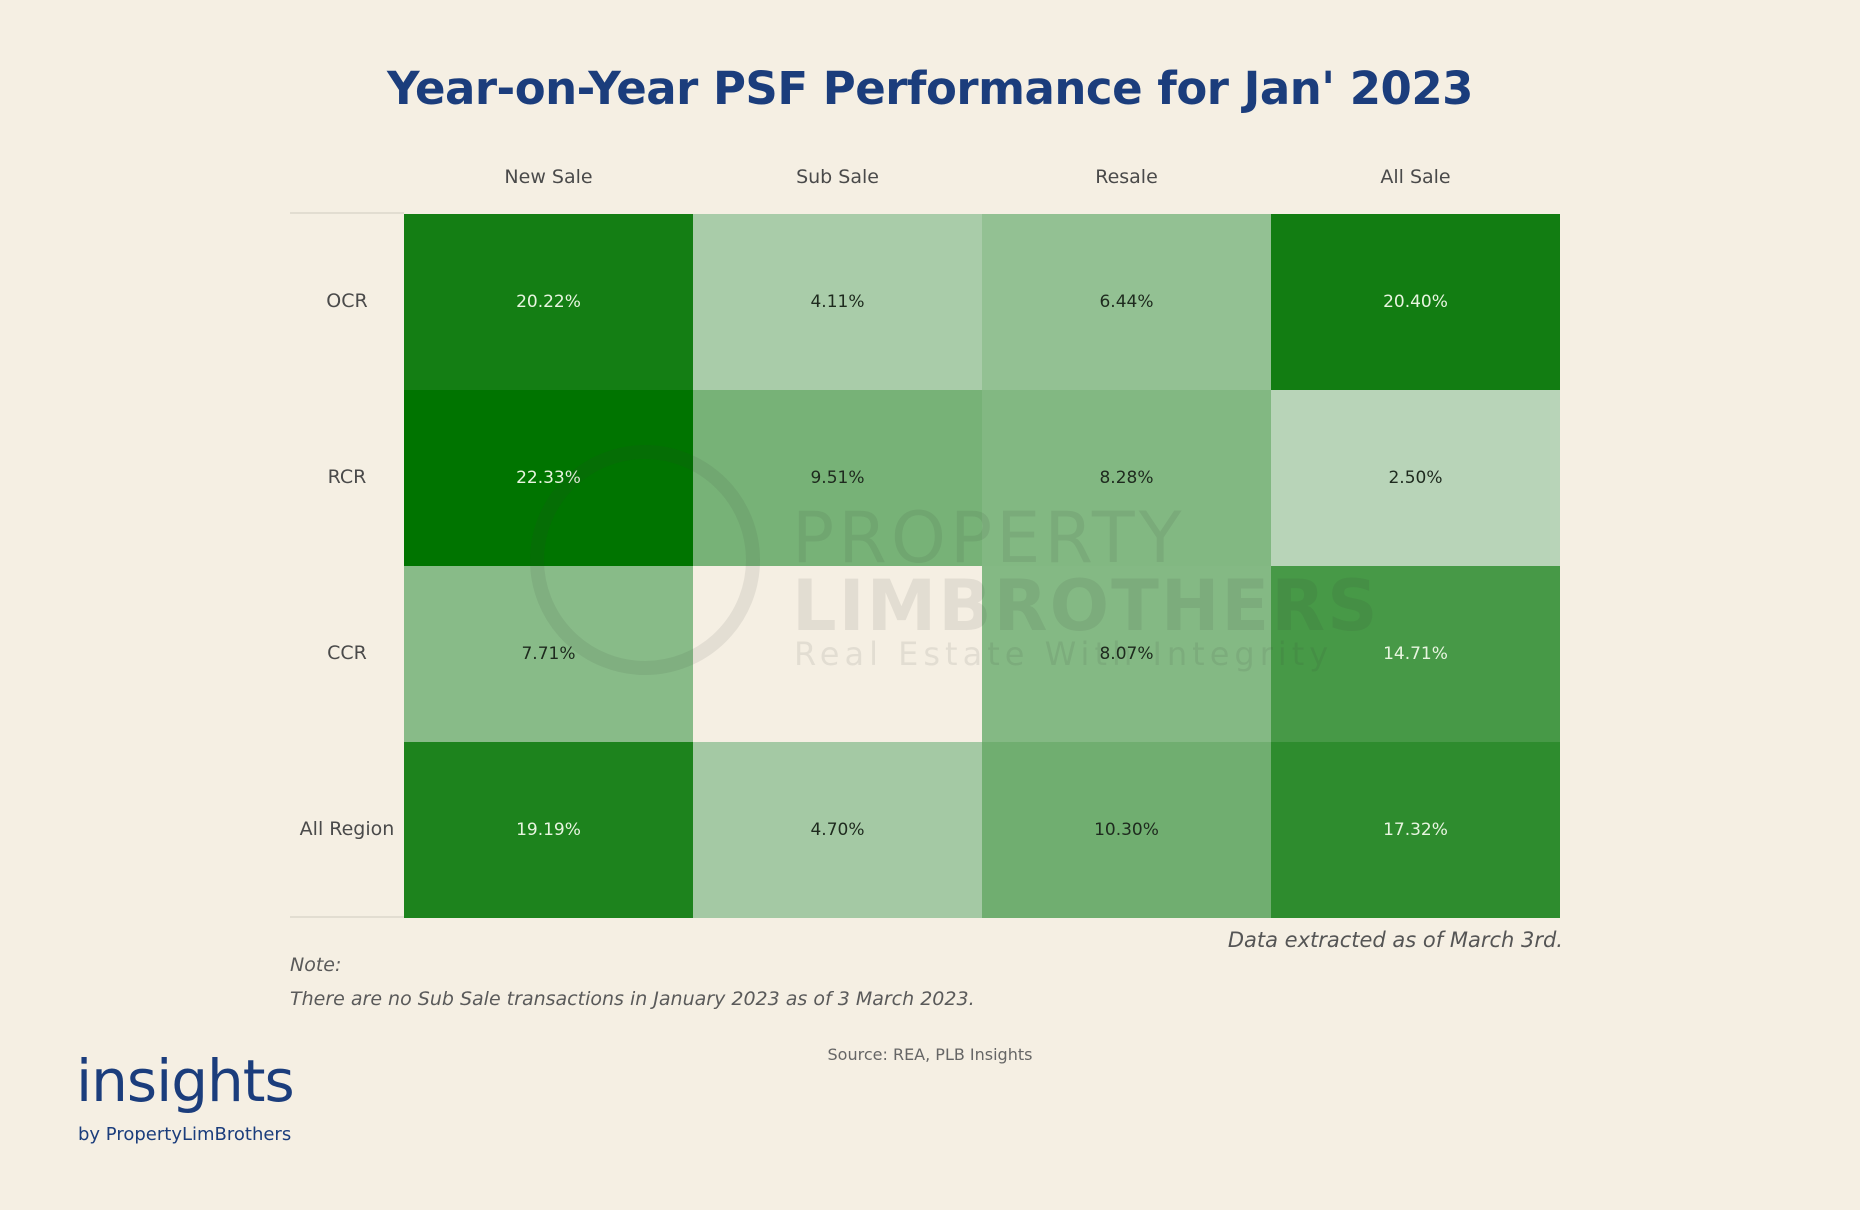  I want to click on heatmap-cell: 19.19%, so click(548, 830).